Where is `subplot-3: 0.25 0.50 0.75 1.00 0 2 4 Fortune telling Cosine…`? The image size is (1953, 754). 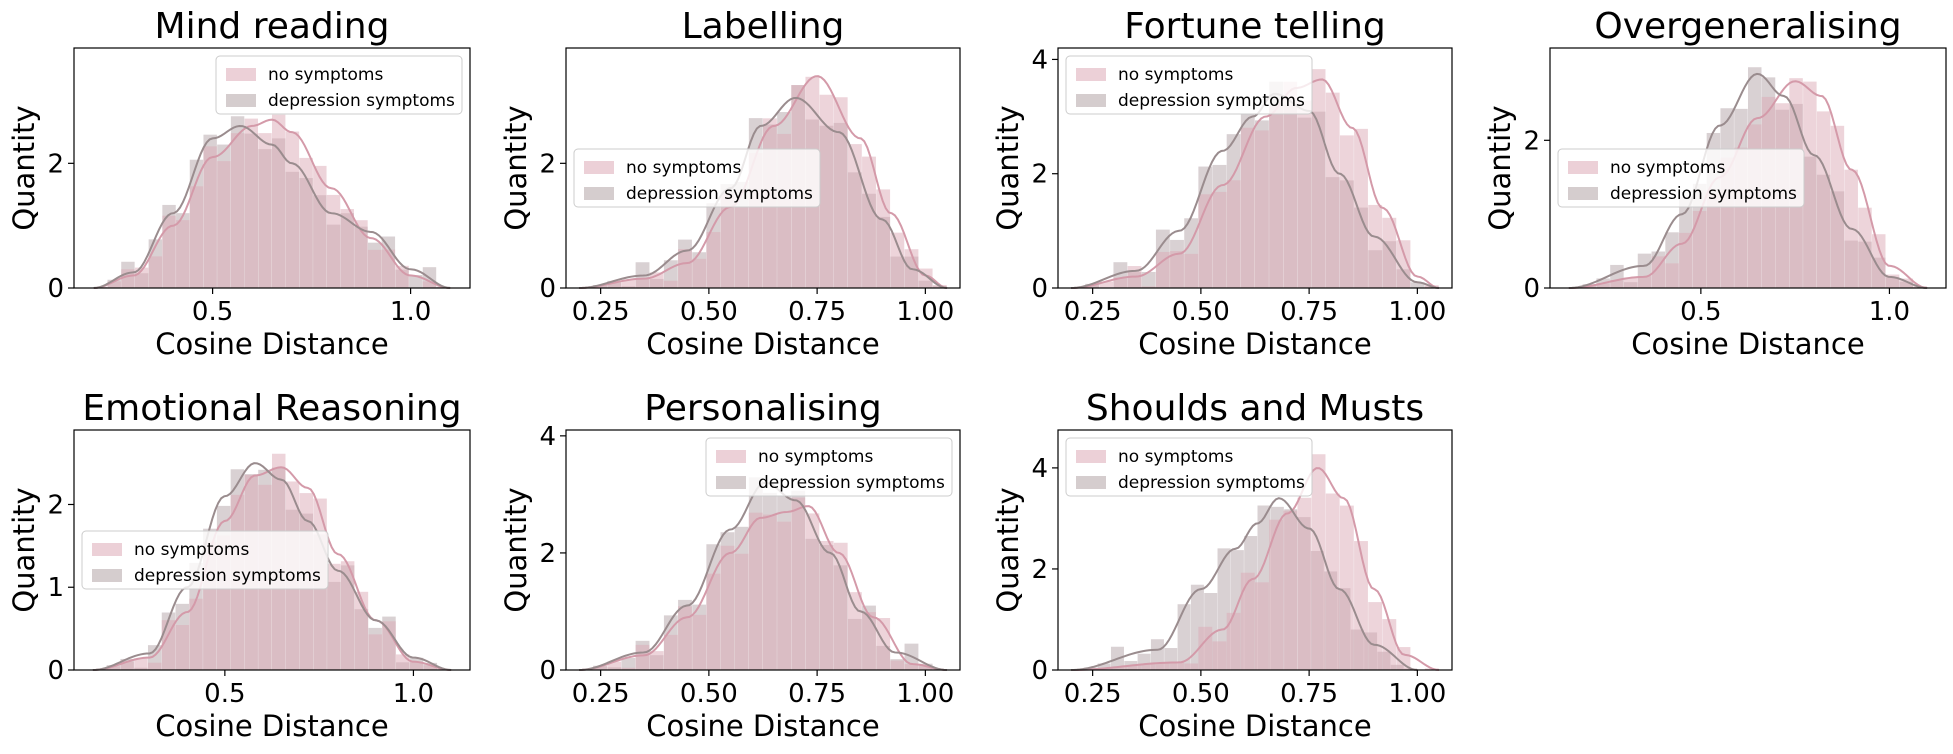 subplot-3: 0.25 0.50 0.75 1.00 0 2 4 Fortune telling Cosine… is located at coordinates (1222, 183).